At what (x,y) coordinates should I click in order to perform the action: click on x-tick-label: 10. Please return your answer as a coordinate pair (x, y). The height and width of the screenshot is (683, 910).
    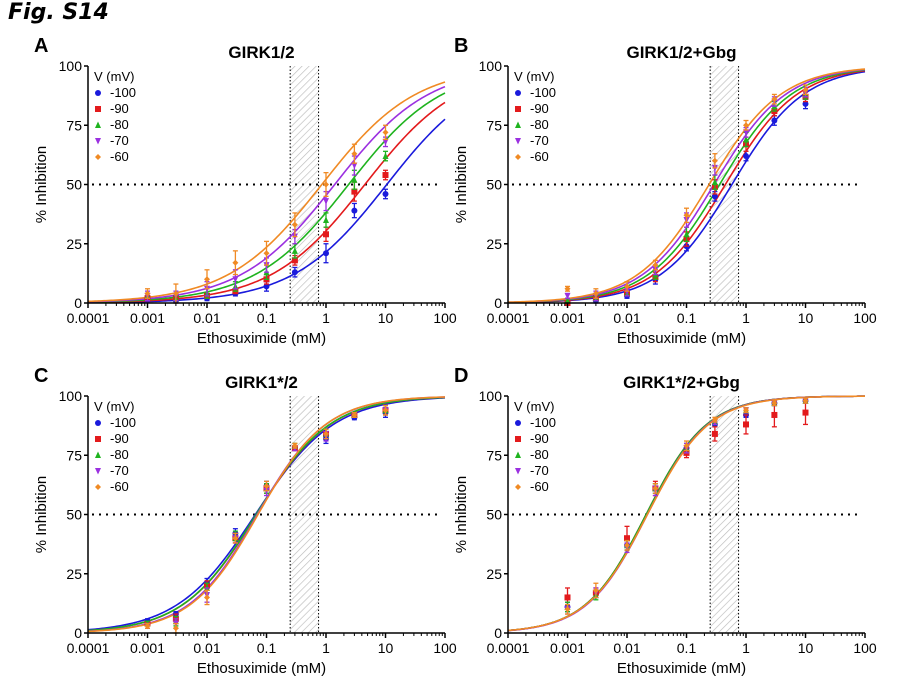
    Looking at the image, I should click on (806, 648).